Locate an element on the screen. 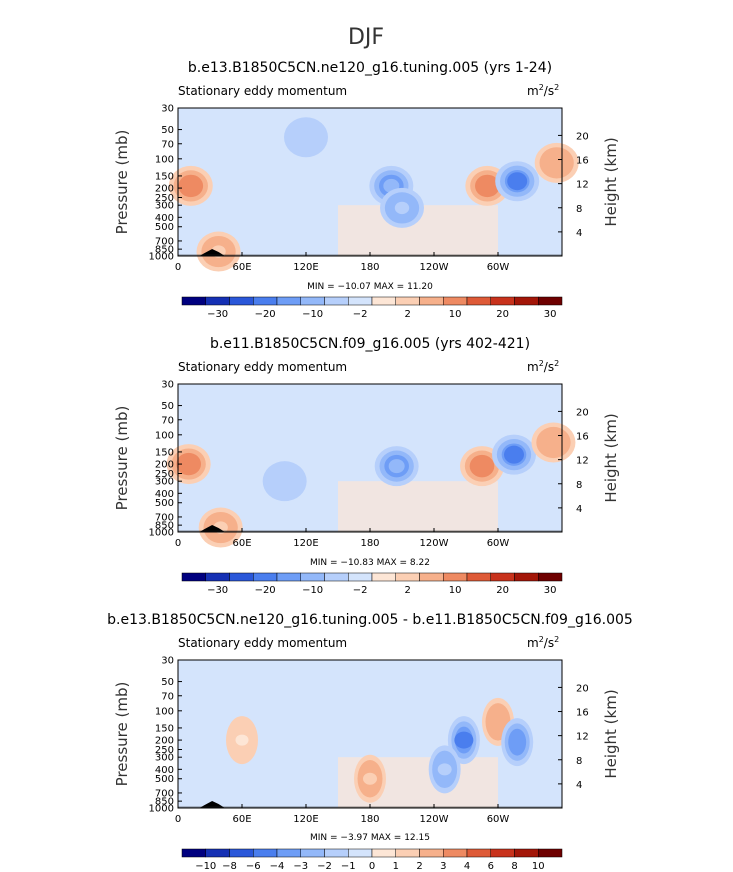  colorbar-label: 0 is located at coordinates (372, 866).